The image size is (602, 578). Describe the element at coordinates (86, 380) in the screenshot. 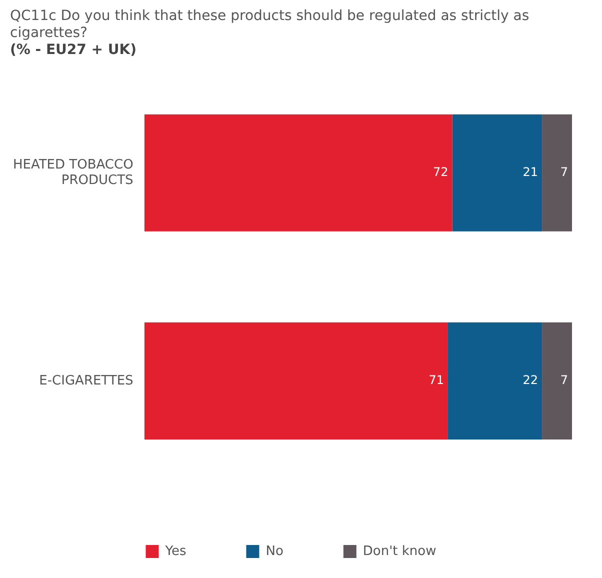

I see `y-tick-label: E-CIGARETTES` at that location.